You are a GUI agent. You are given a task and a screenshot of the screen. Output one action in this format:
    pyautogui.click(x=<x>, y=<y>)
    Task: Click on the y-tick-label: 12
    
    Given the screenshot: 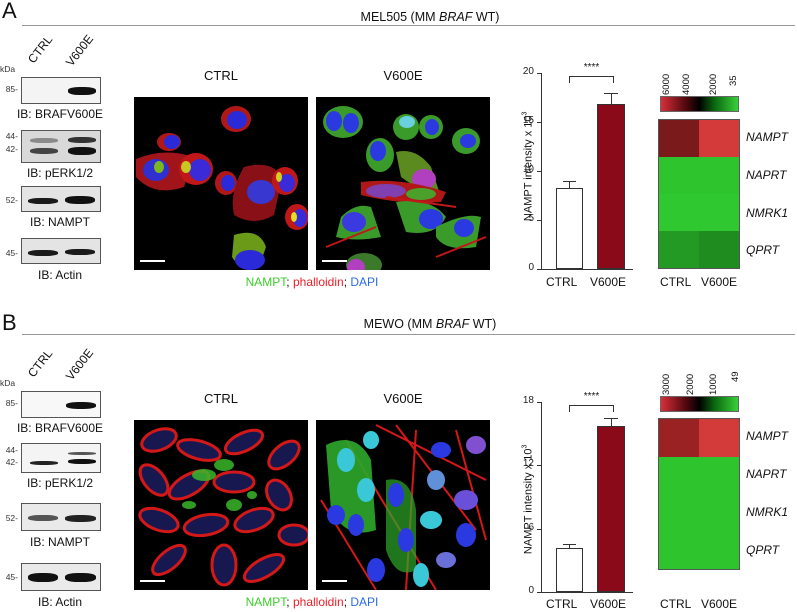 What is the action you would take?
    pyautogui.click(x=528, y=463)
    